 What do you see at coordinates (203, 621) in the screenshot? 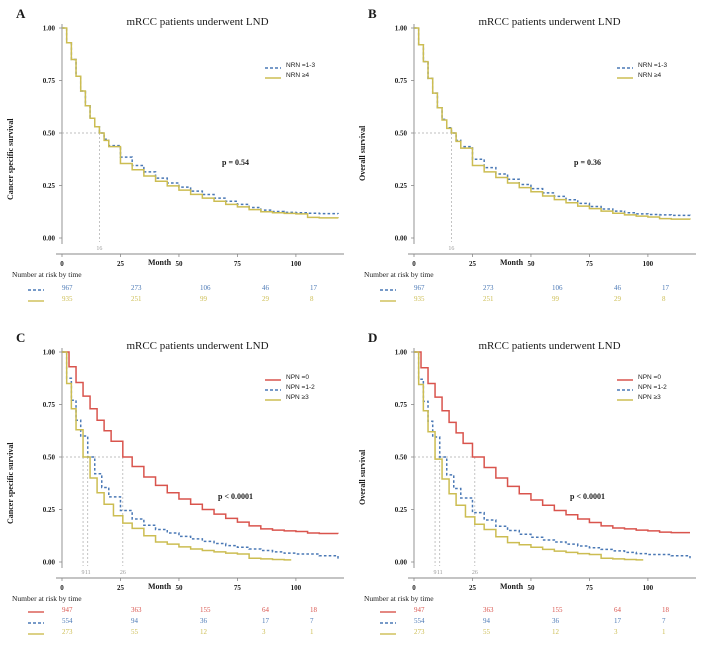
I see `risk-table-cell: 36` at bounding box center [203, 621].